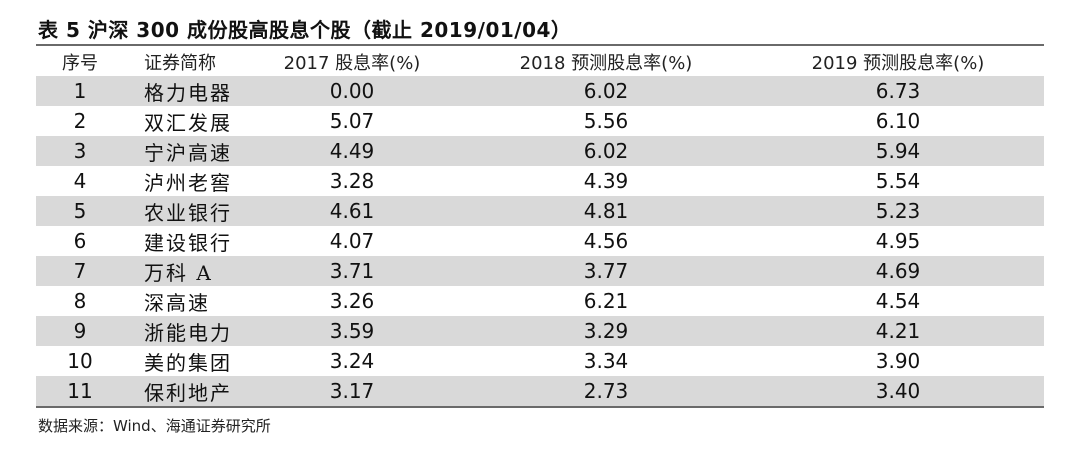 This screenshot has height=472, width=1080. I want to click on cell-security-name: 格力电器, so click(184, 91).